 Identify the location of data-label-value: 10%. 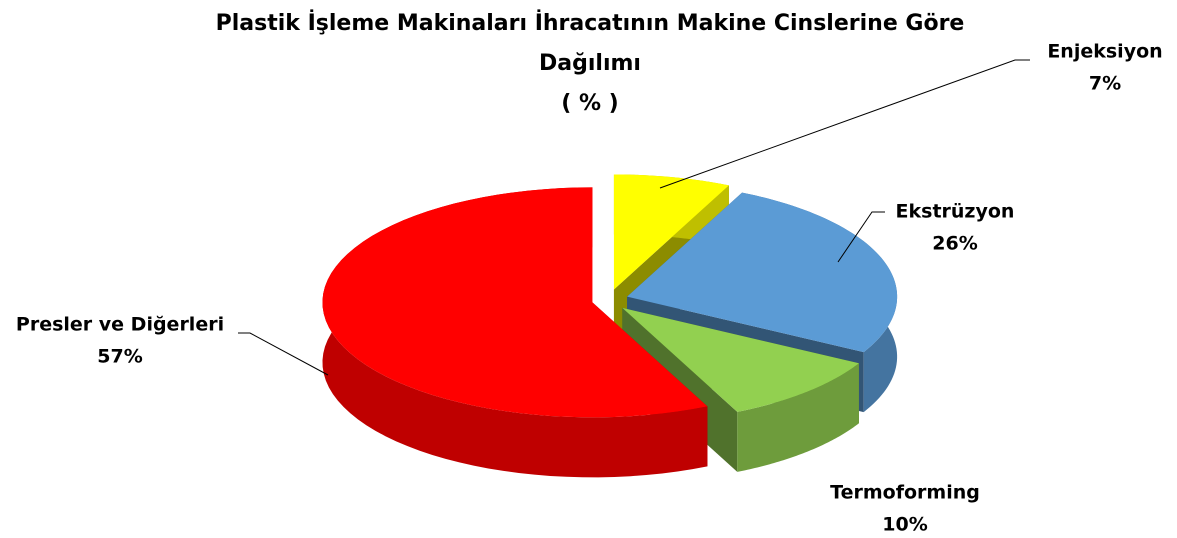
(904, 525).